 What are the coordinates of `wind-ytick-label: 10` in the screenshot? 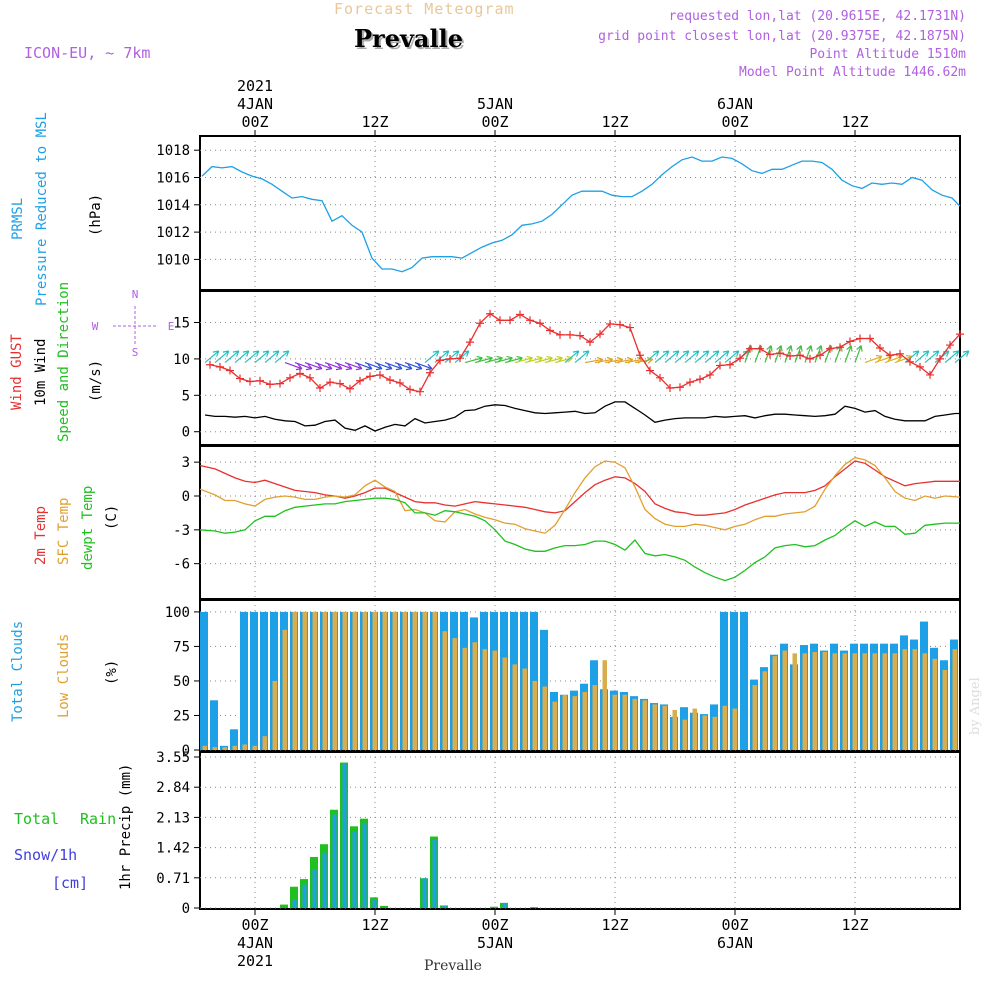 It's located at (181, 360).